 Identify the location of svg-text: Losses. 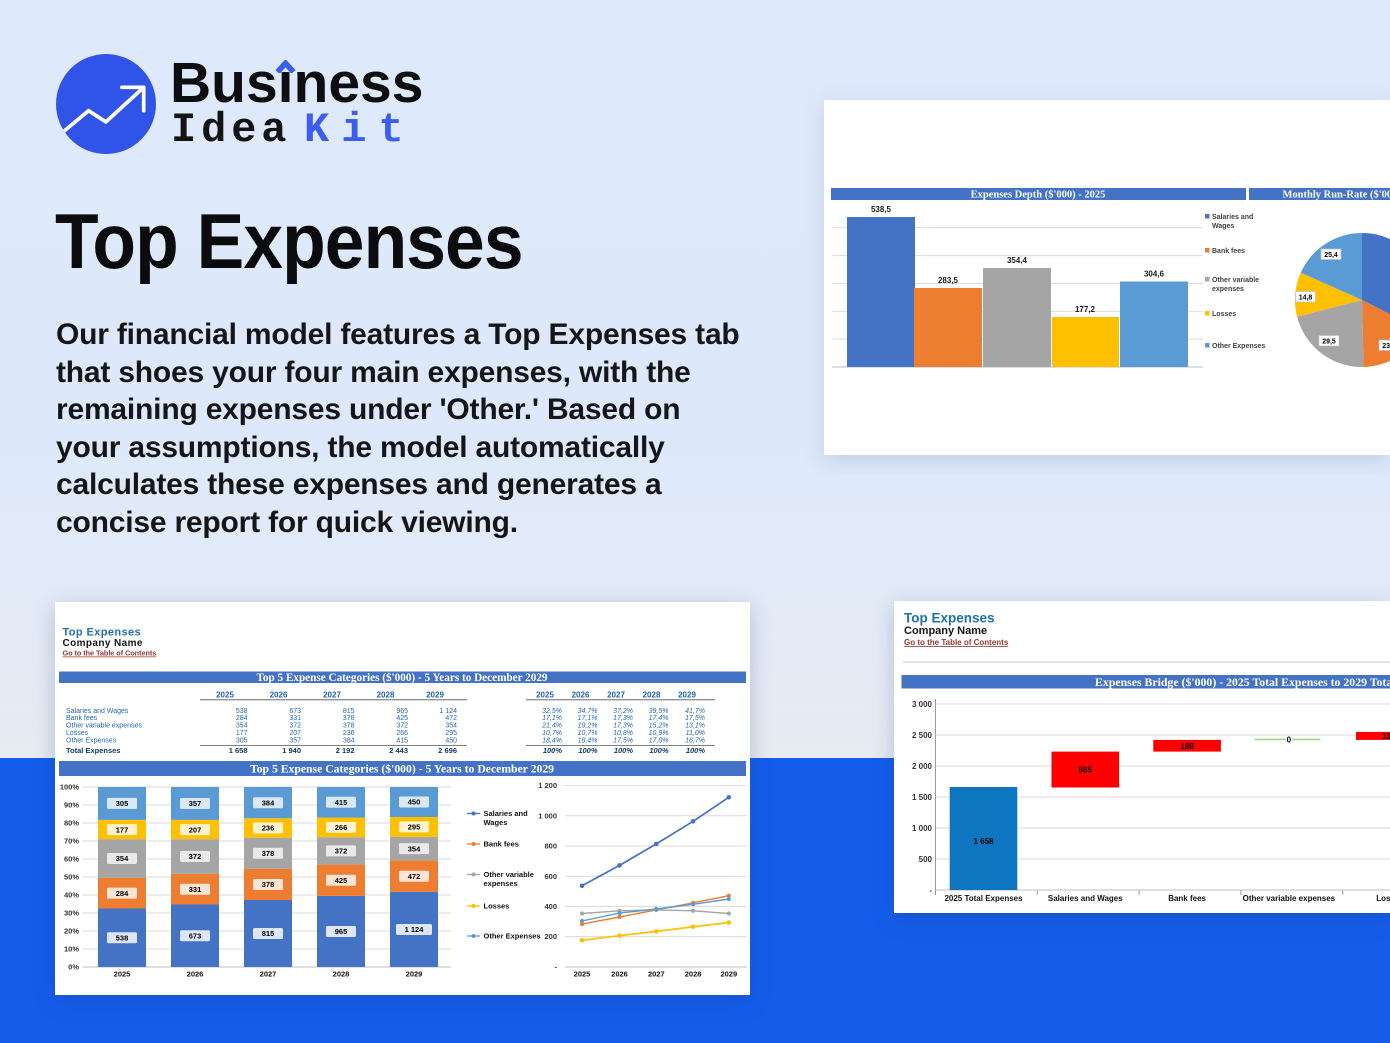
(1383, 898).